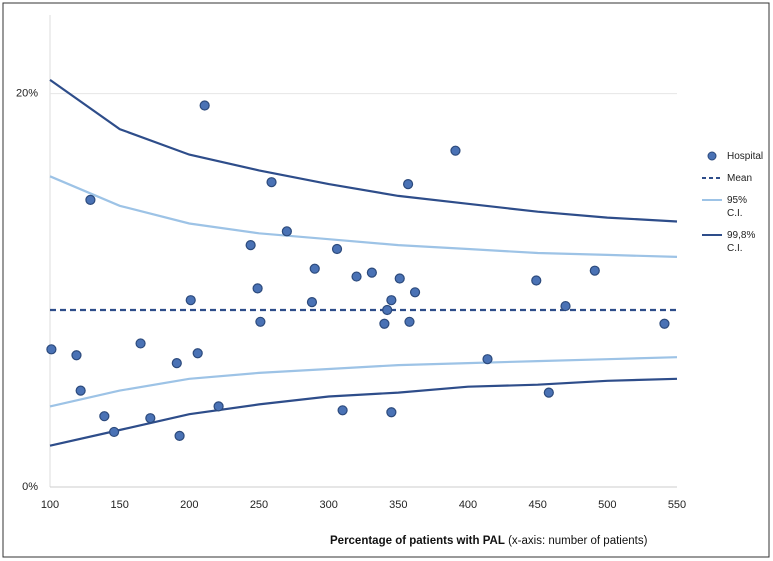 Image resolution: width=773 pixels, height=561 pixels. Describe the element at coordinates (578, 541) in the screenshot. I see `x-label-note: (x-axis: number of patients)` at that location.